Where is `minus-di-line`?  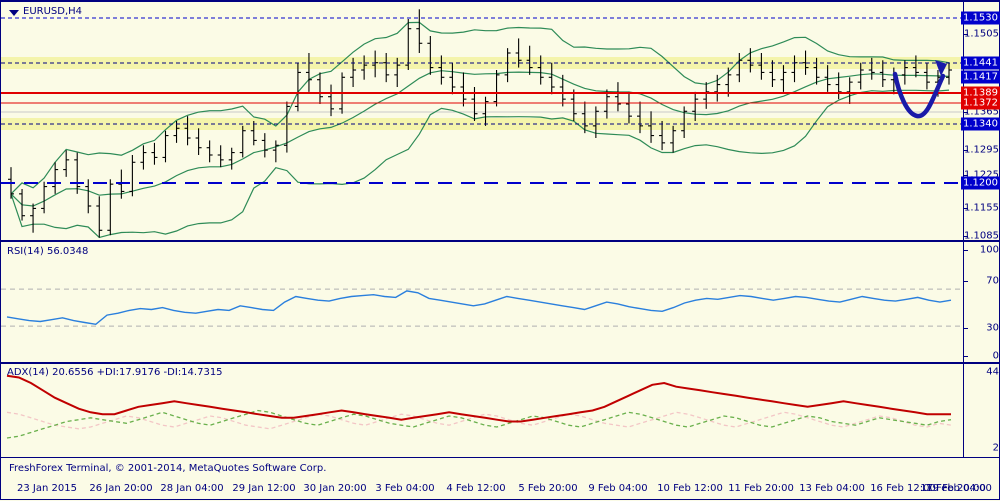 minus-di-line is located at coordinates (479, 420).